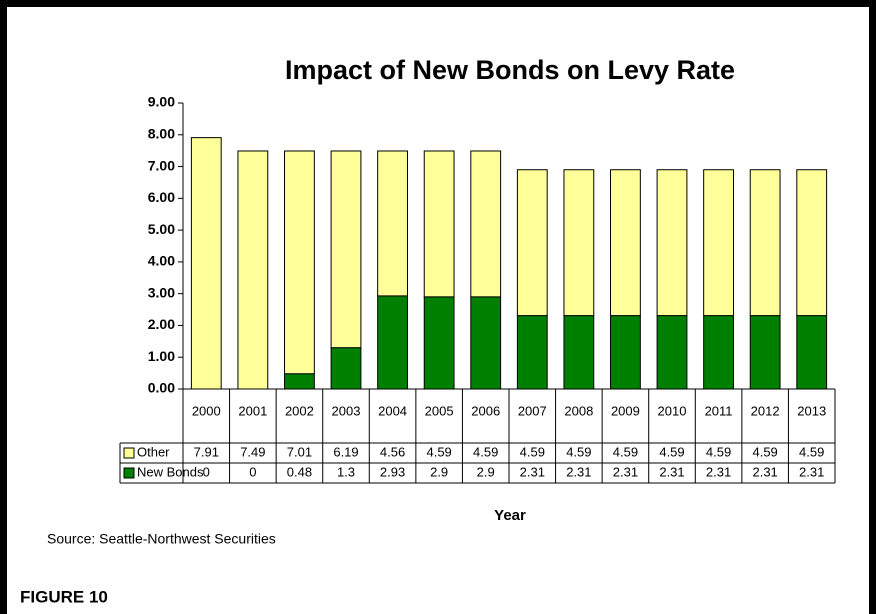 This screenshot has height=614, width=876. I want to click on y-tick-label: 0.00, so click(161, 388).